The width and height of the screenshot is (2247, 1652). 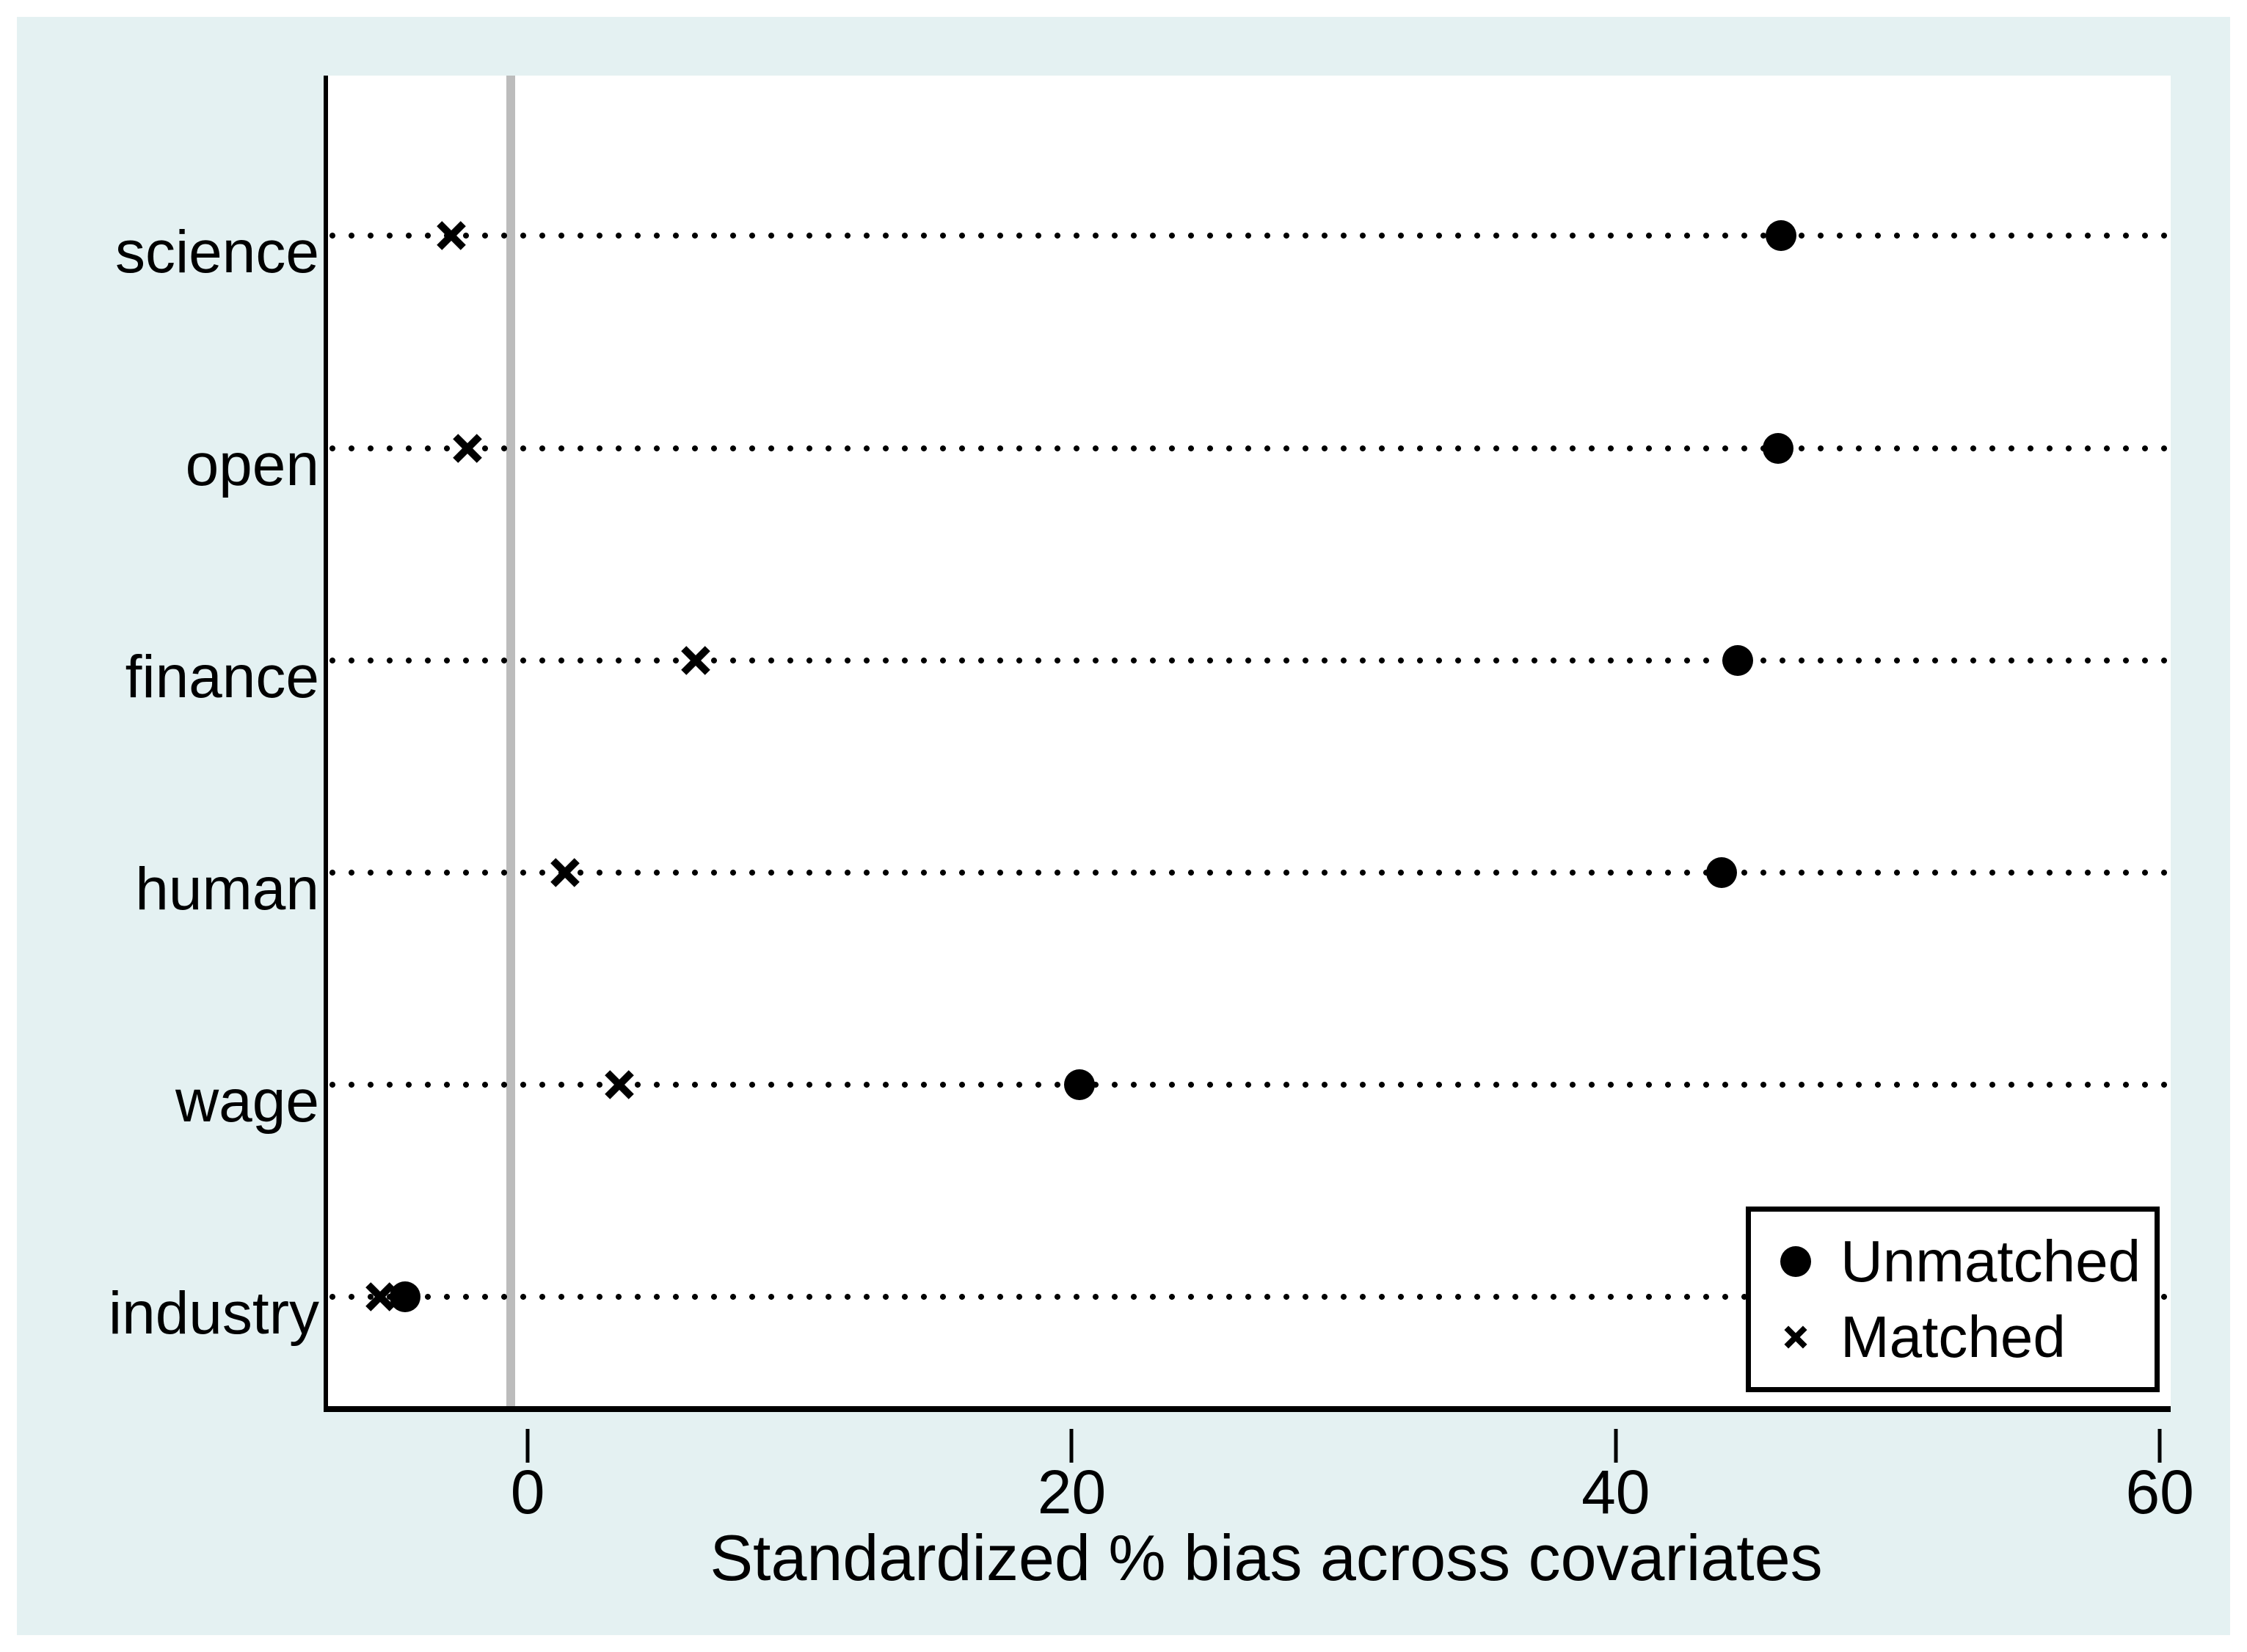 What do you see at coordinates (1266, 1557) in the screenshot?
I see `x-axis-title: Standardized % bias across covariates` at bounding box center [1266, 1557].